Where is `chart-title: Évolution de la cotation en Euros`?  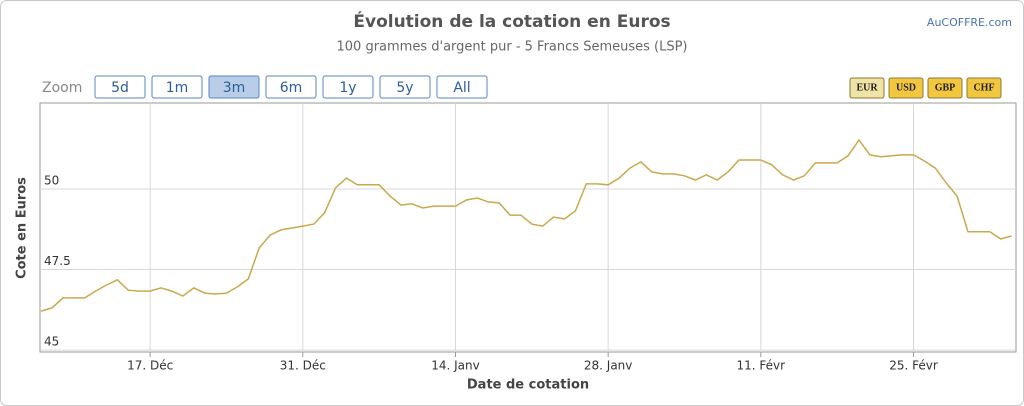 chart-title: Évolution de la cotation en Euros is located at coordinates (511, 21).